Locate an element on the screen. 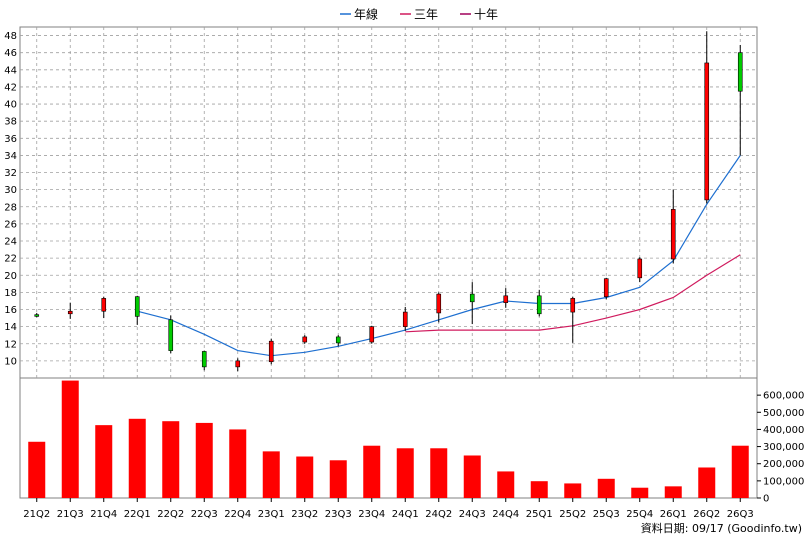 The height and width of the screenshot is (540, 808). x-tick-label: 25Q2 is located at coordinates (572, 514).